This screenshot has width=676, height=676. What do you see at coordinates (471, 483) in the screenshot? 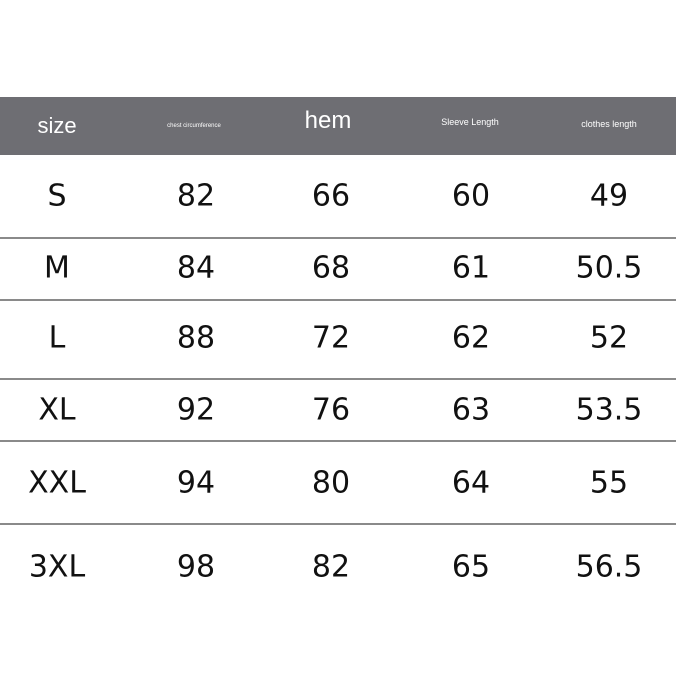
I see `table-cell: 64` at bounding box center [471, 483].